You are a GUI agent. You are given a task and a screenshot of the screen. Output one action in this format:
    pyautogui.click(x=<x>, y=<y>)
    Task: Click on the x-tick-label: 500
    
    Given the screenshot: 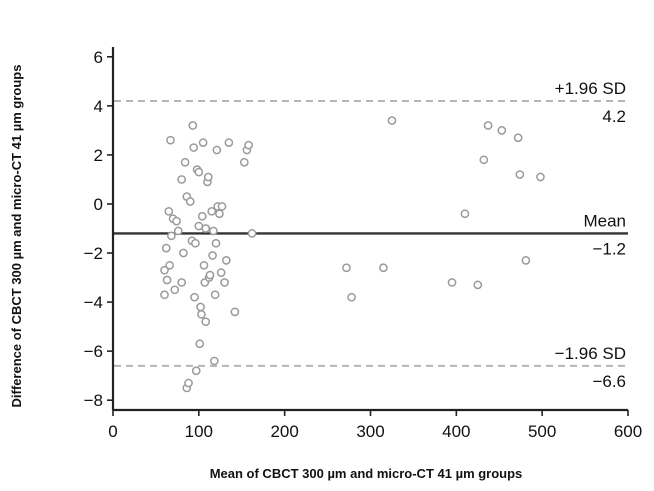 What is the action you would take?
    pyautogui.click(x=542, y=431)
    